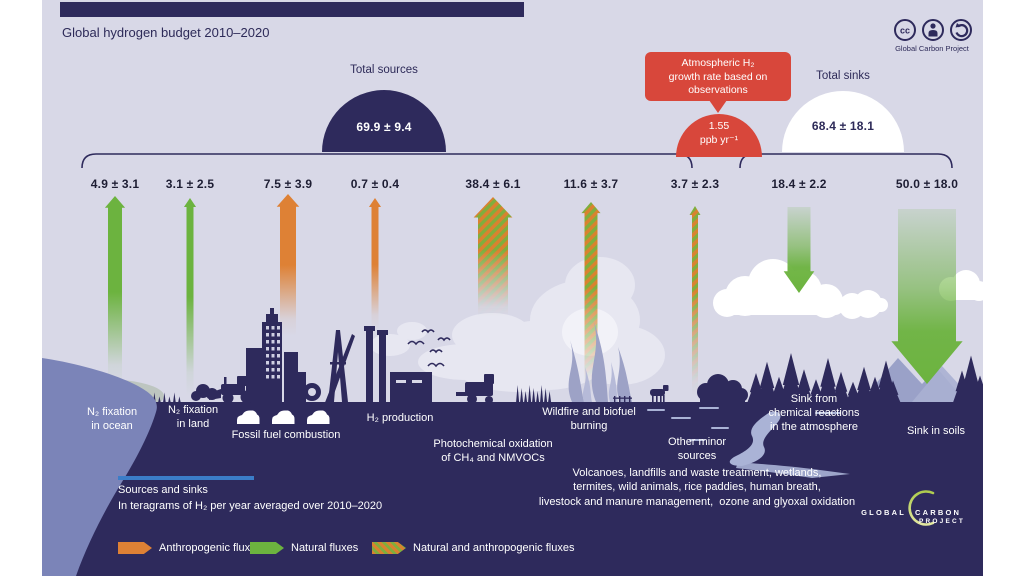 This screenshot has width=1024, height=576. What do you see at coordinates (883, 512) in the screenshot?
I see `logo-word-global: GLOBAL` at bounding box center [883, 512].